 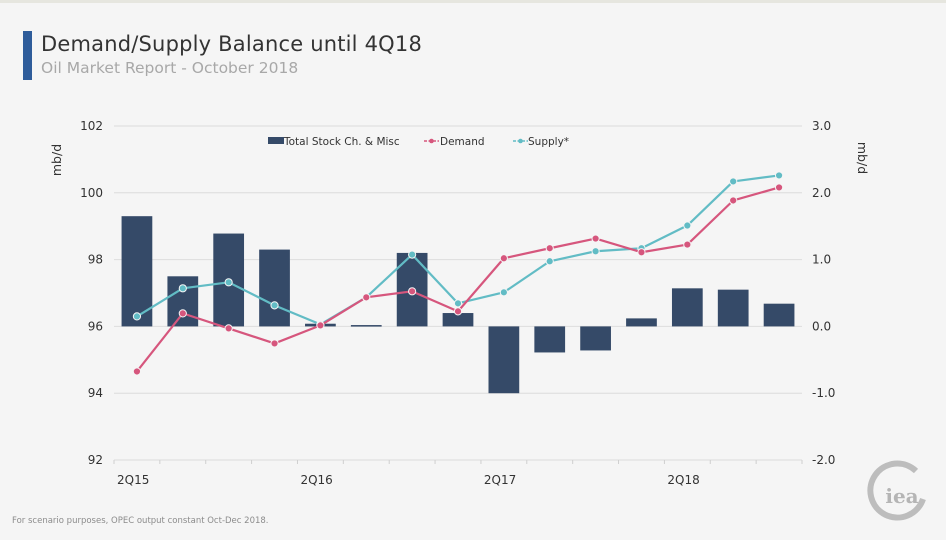 I want to click on x-tick-label: 2Q15, so click(x=133, y=480).